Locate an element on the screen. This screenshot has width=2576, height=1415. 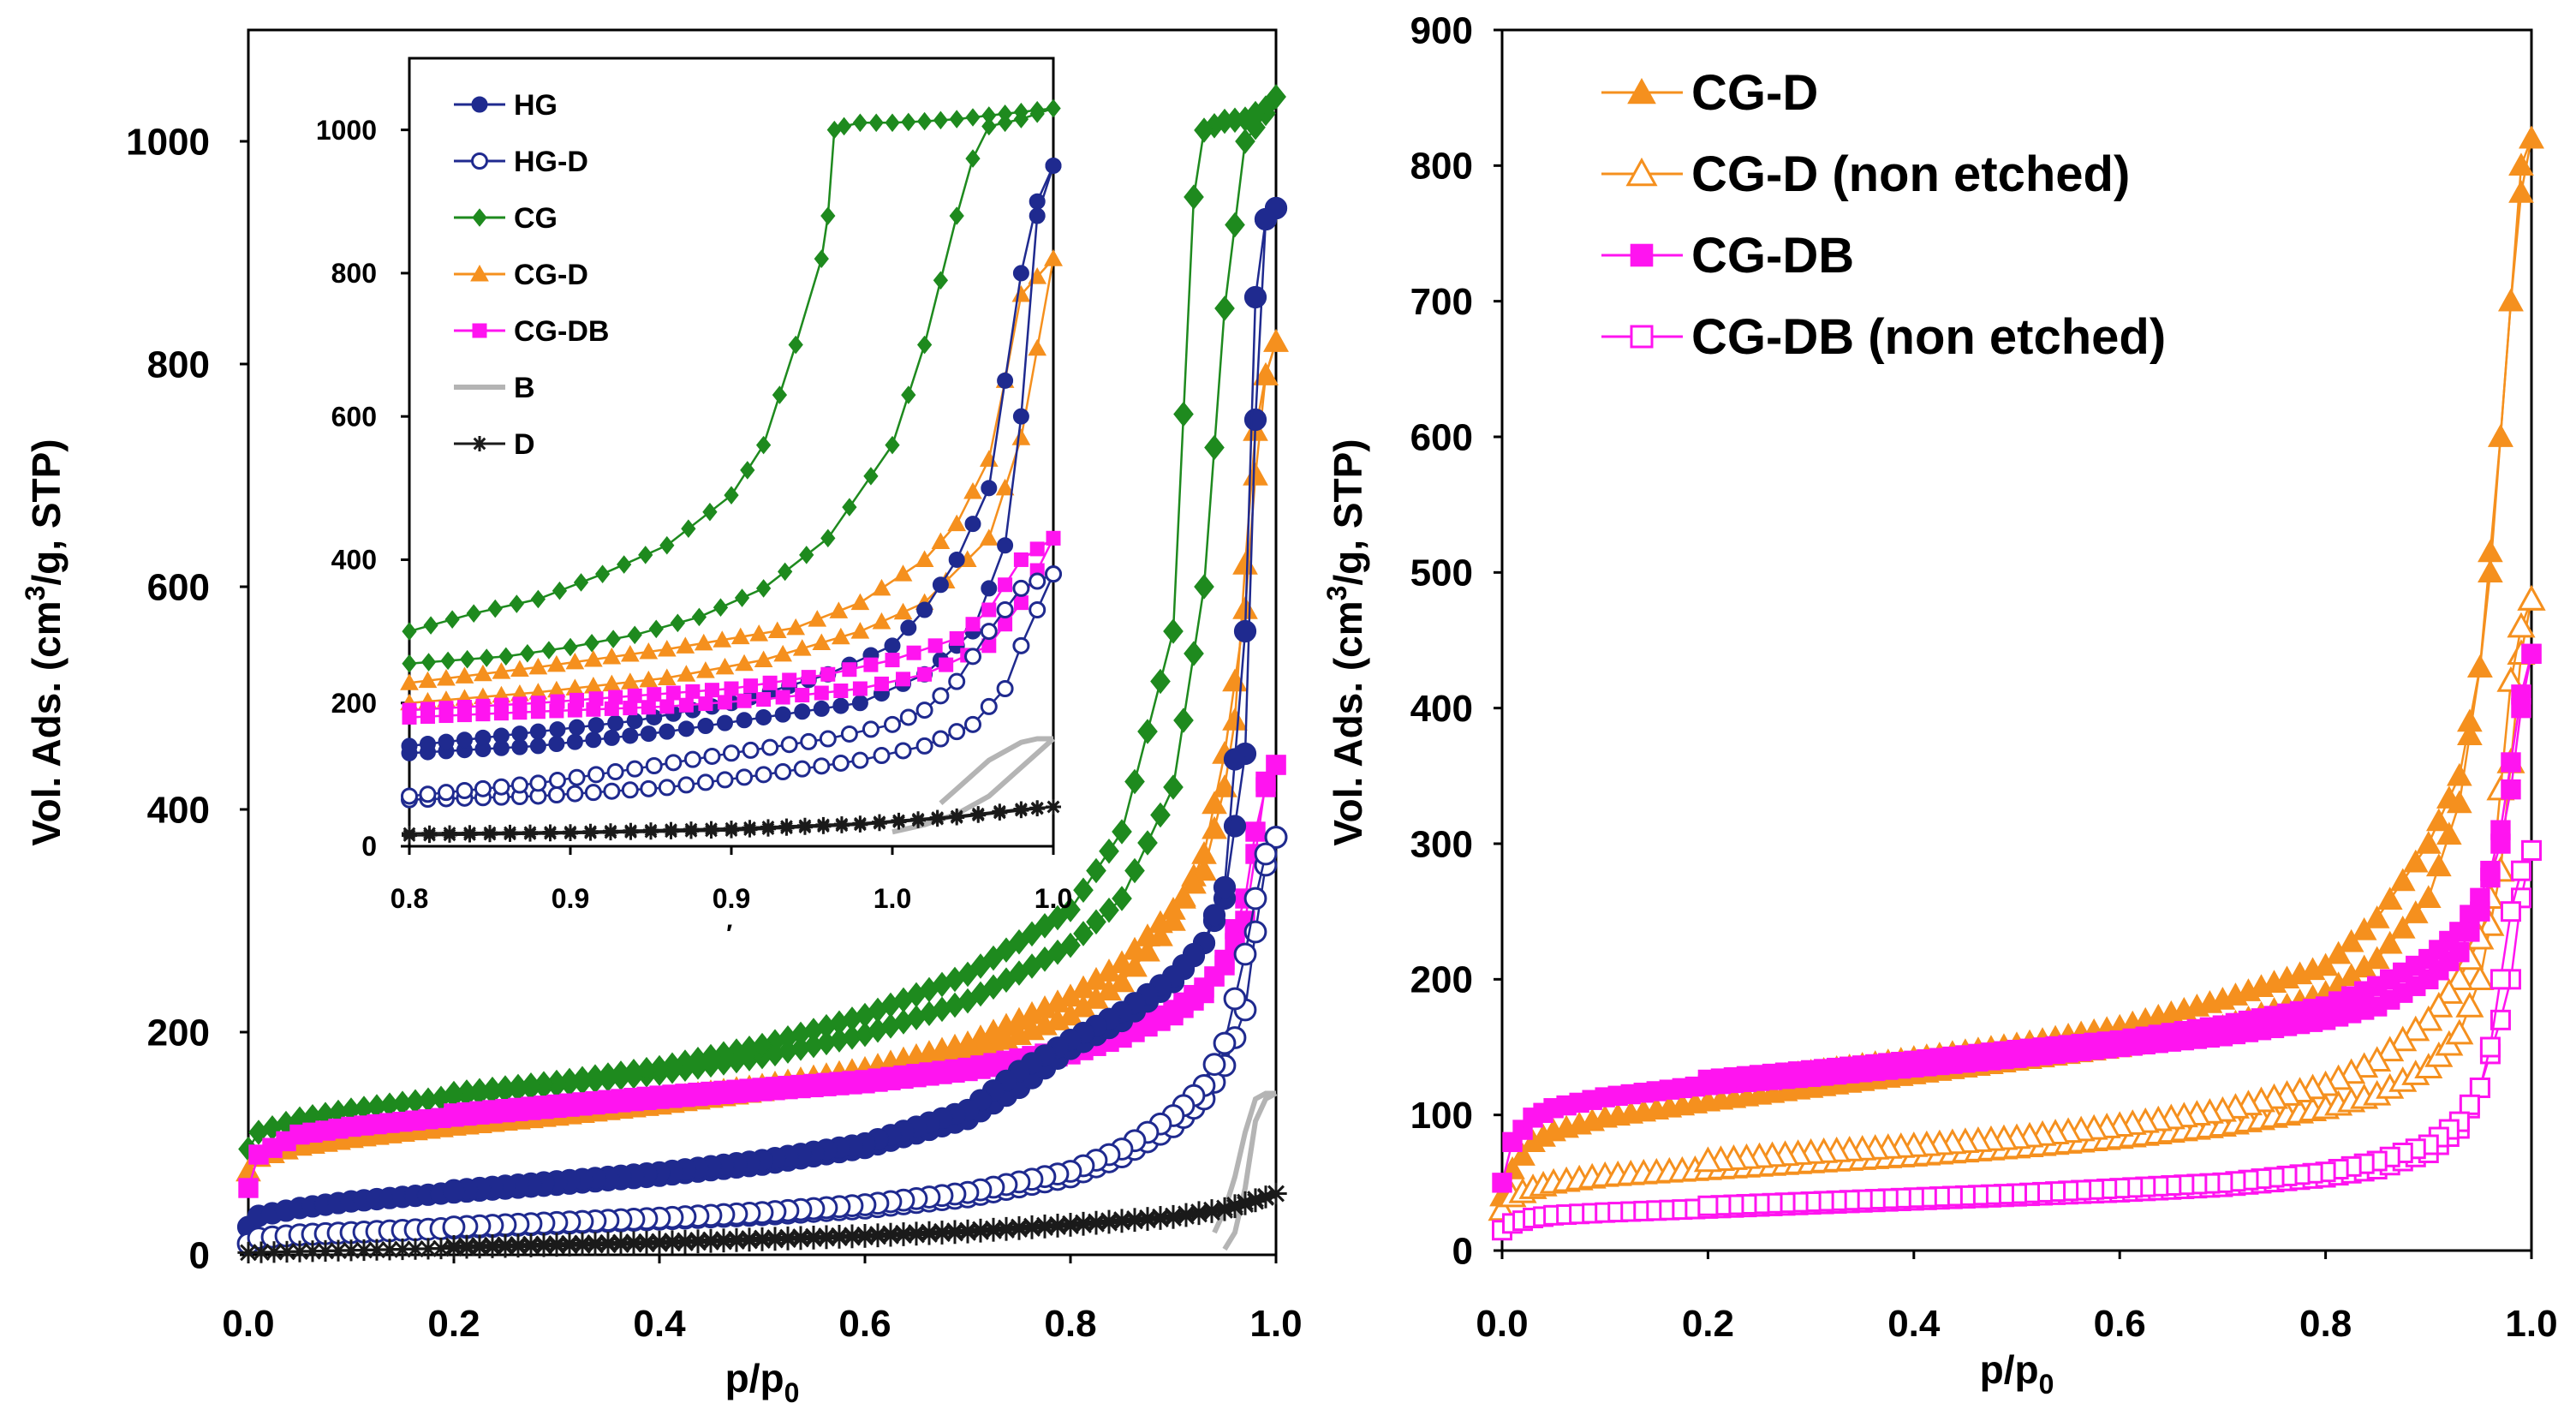
right-y-axis-label: Vol. Ads. (cm3/g, STP) is located at coordinates (1345, 642).